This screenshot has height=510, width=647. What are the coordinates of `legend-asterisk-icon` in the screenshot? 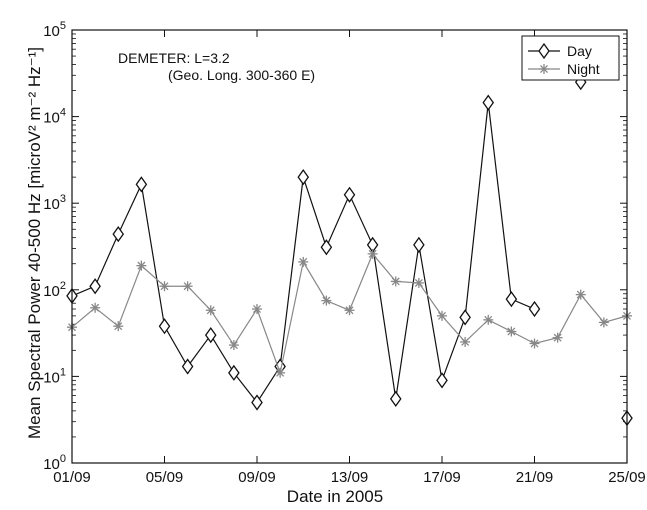 It's located at (544, 69).